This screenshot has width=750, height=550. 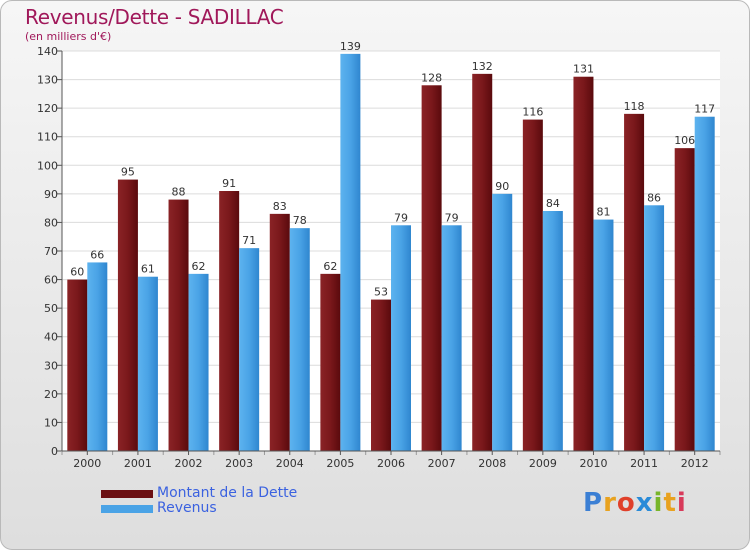 I want to click on x-tick-label: 2010, so click(x=593, y=463).